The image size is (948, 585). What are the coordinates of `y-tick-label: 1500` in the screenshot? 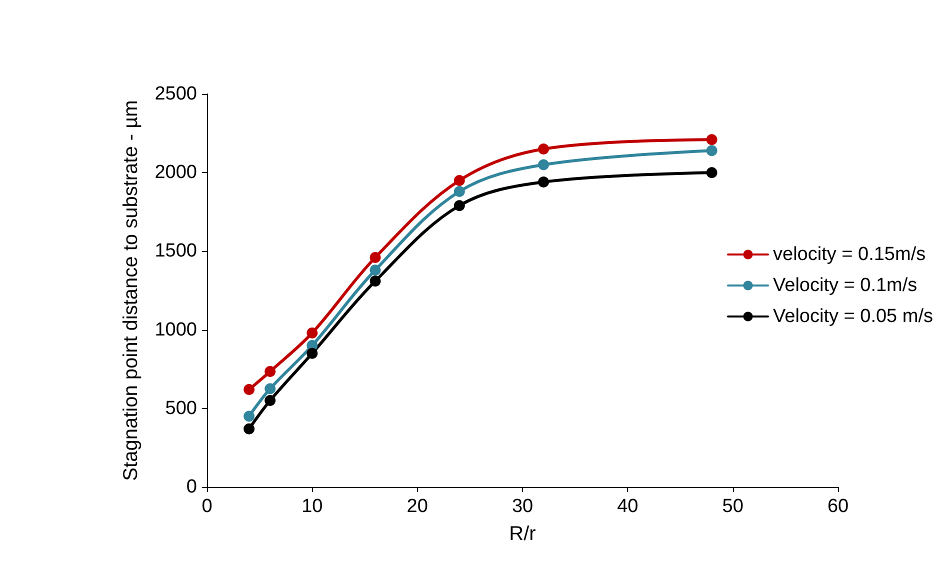 It's located at (175, 251).